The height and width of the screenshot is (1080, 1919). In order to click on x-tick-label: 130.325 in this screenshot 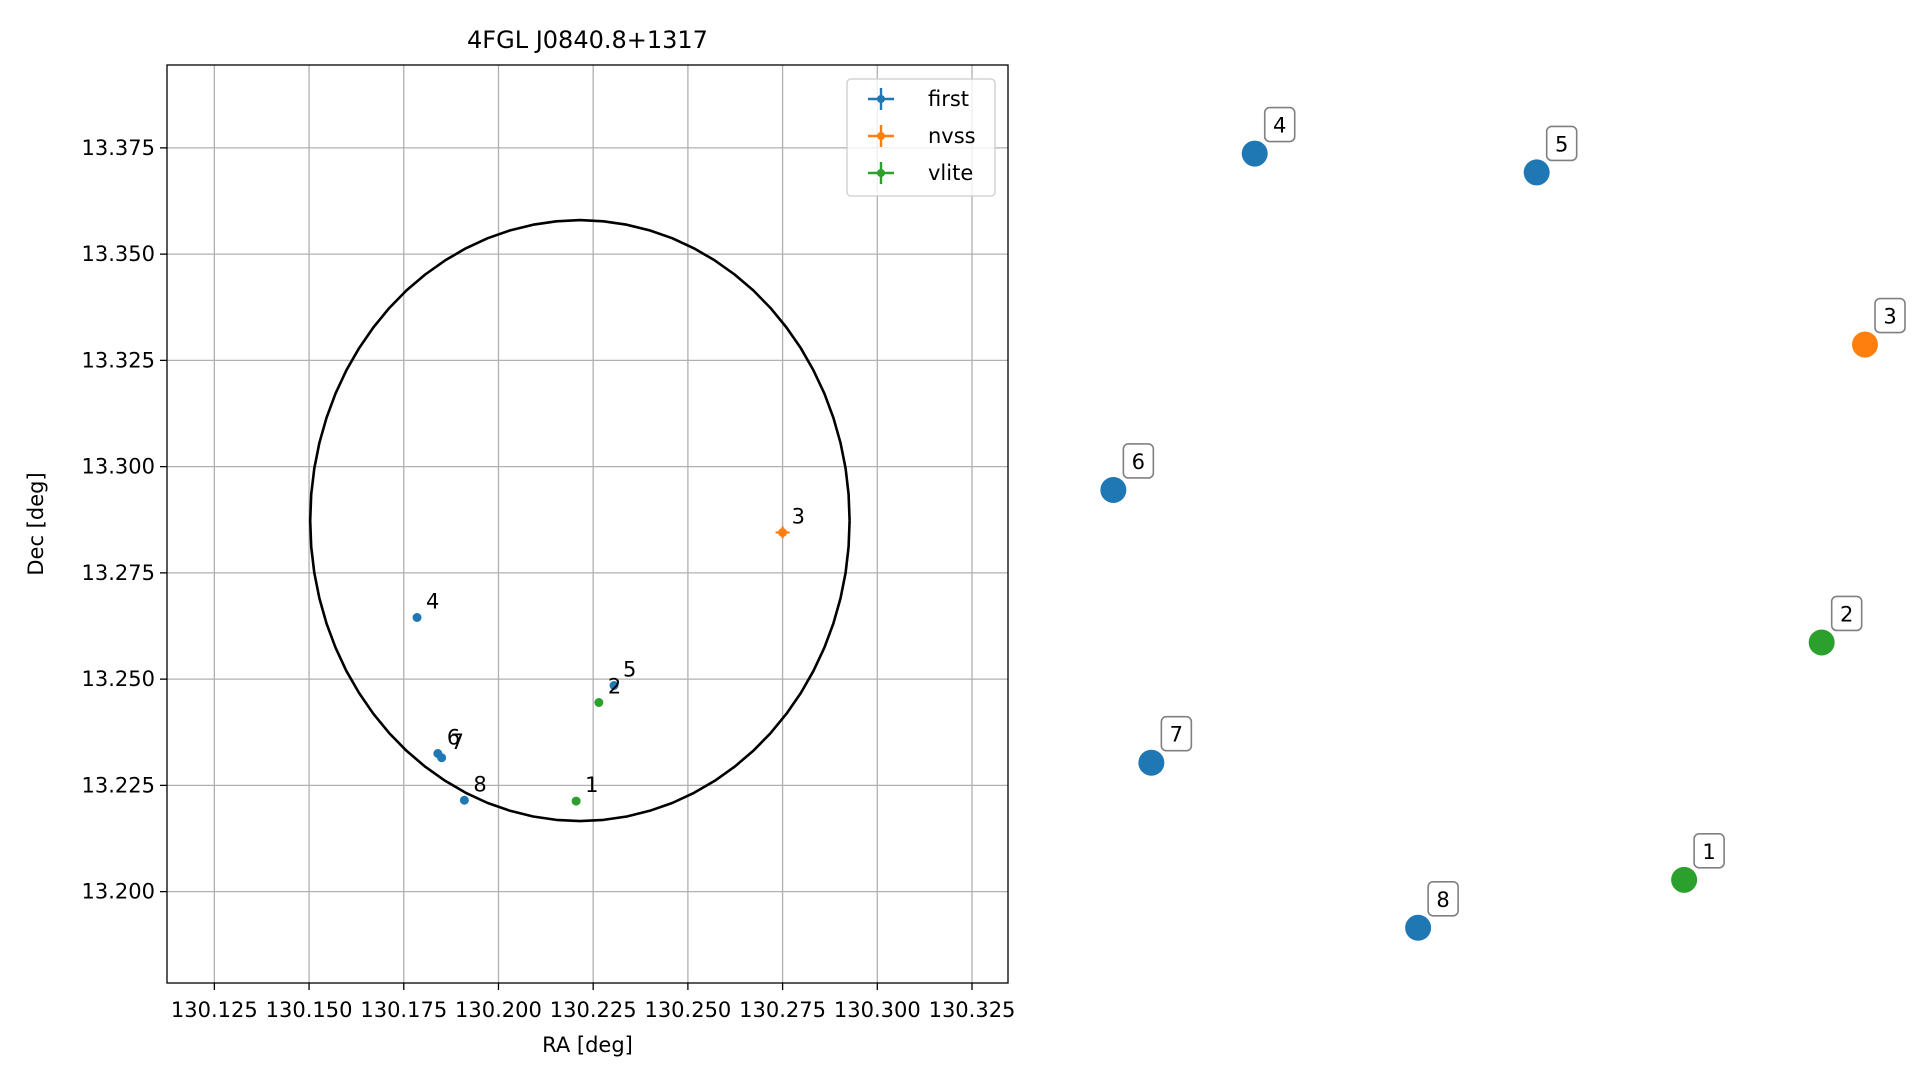, I will do `click(972, 1010)`.